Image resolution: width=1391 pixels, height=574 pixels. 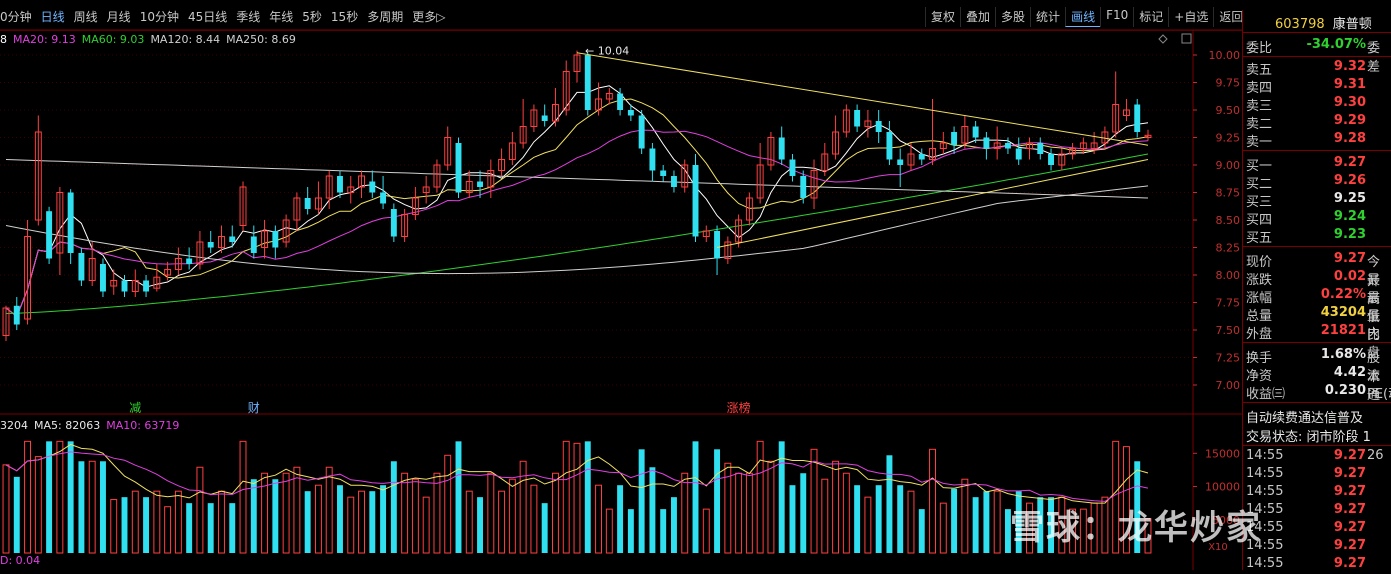 What do you see at coordinates (1318, 200) in the screenshot?
I see `bid-row-2: 买三 9.25` at bounding box center [1318, 200].